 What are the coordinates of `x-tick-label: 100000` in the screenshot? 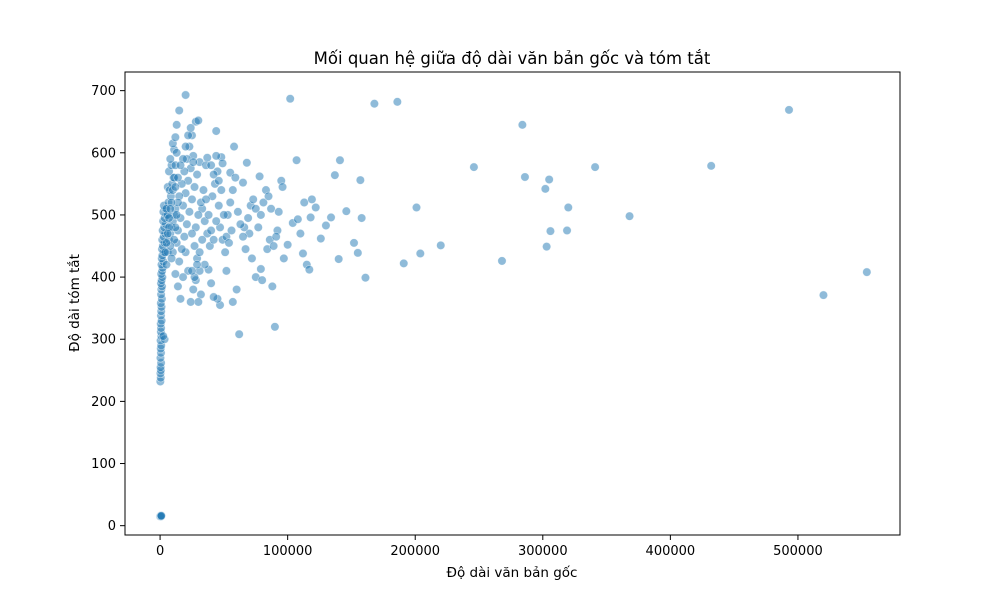 It's located at (288, 551).